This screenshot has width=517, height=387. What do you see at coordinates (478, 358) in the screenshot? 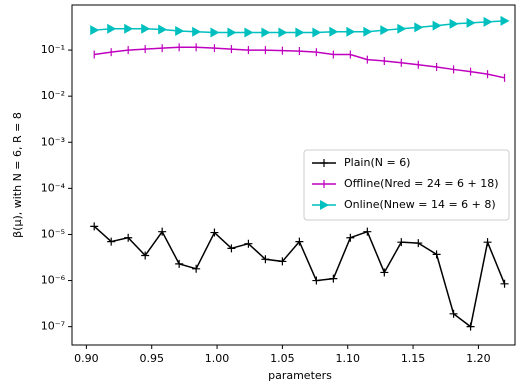
I see `x-tick-label: 1.20` at bounding box center [478, 358].